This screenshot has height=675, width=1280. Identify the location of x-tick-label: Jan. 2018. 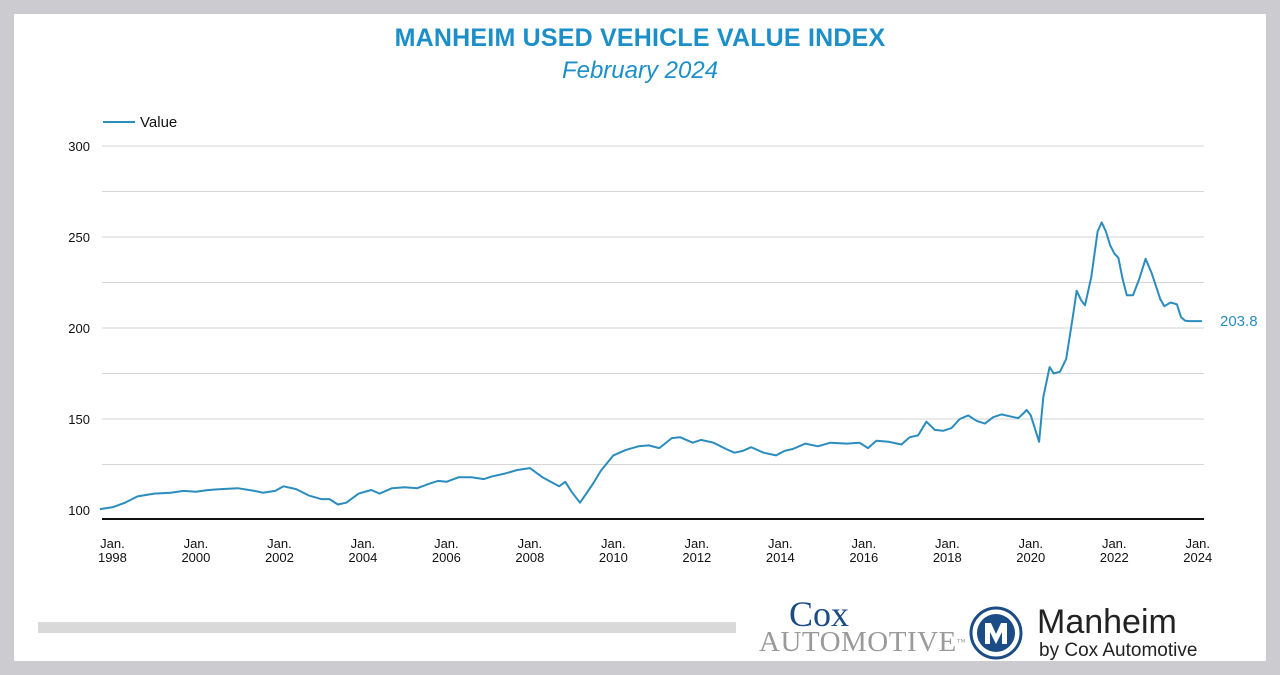
(947, 550).